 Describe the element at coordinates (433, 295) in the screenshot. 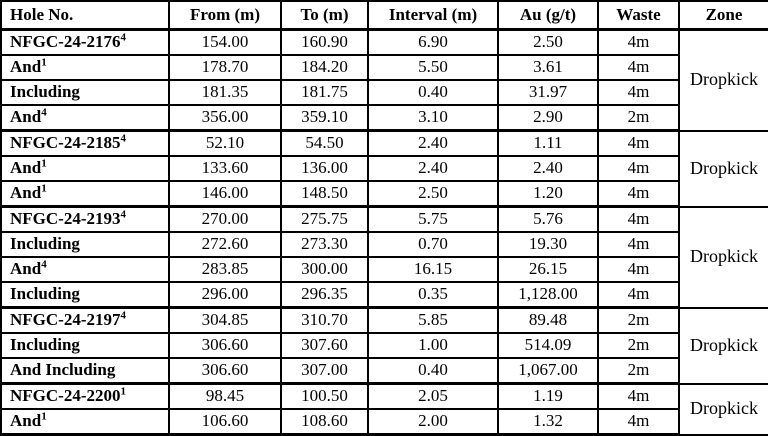

I see `interval-value-cell: 0.35` at that location.